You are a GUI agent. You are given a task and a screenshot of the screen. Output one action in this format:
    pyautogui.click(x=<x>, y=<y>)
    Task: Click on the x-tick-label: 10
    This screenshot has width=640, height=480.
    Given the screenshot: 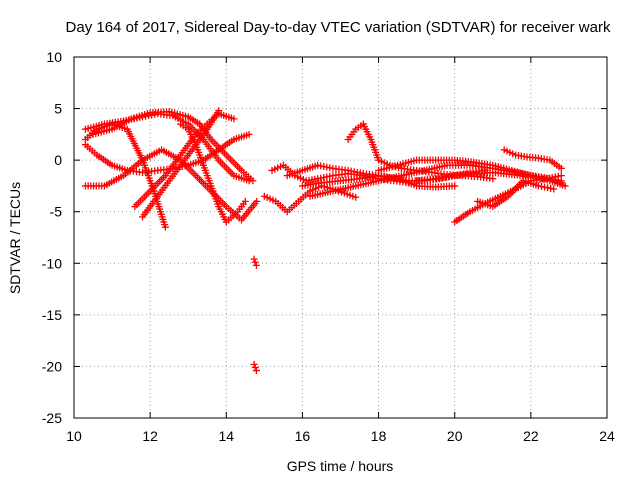 What is the action you would take?
    pyautogui.click(x=74, y=436)
    